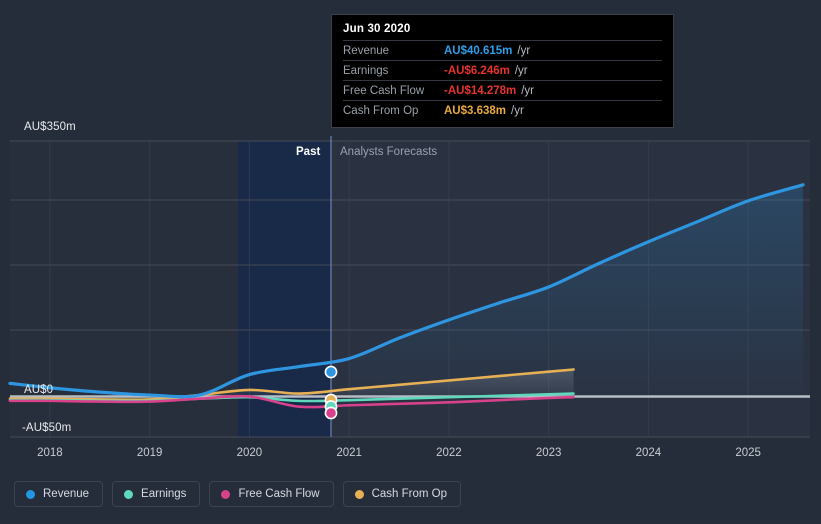 This screenshot has width=821, height=524. Describe the element at coordinates (308, 152) in the screenshot. I see `past-period-label: Past` at that location.